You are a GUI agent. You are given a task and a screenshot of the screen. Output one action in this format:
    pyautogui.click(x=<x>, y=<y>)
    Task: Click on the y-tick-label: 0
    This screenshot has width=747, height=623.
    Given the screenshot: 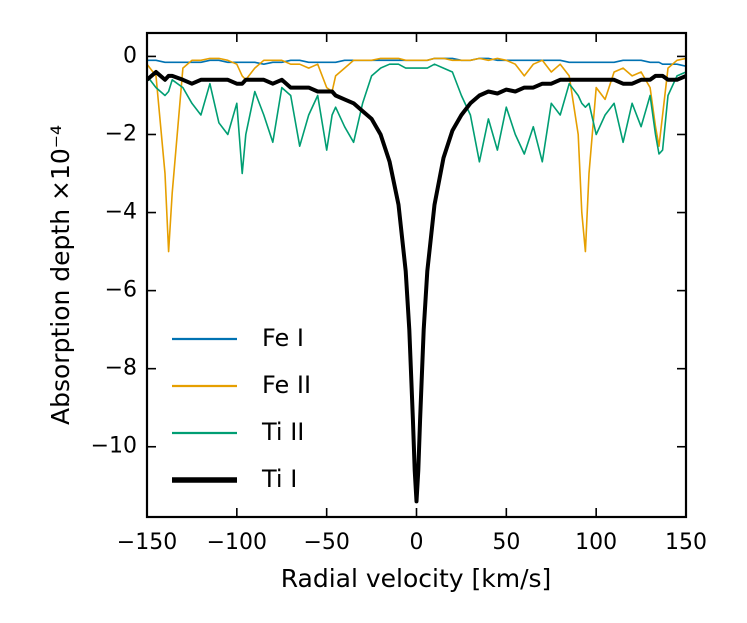 What is the action you would take?
    pyautogui.click(x=130, y=55)
    